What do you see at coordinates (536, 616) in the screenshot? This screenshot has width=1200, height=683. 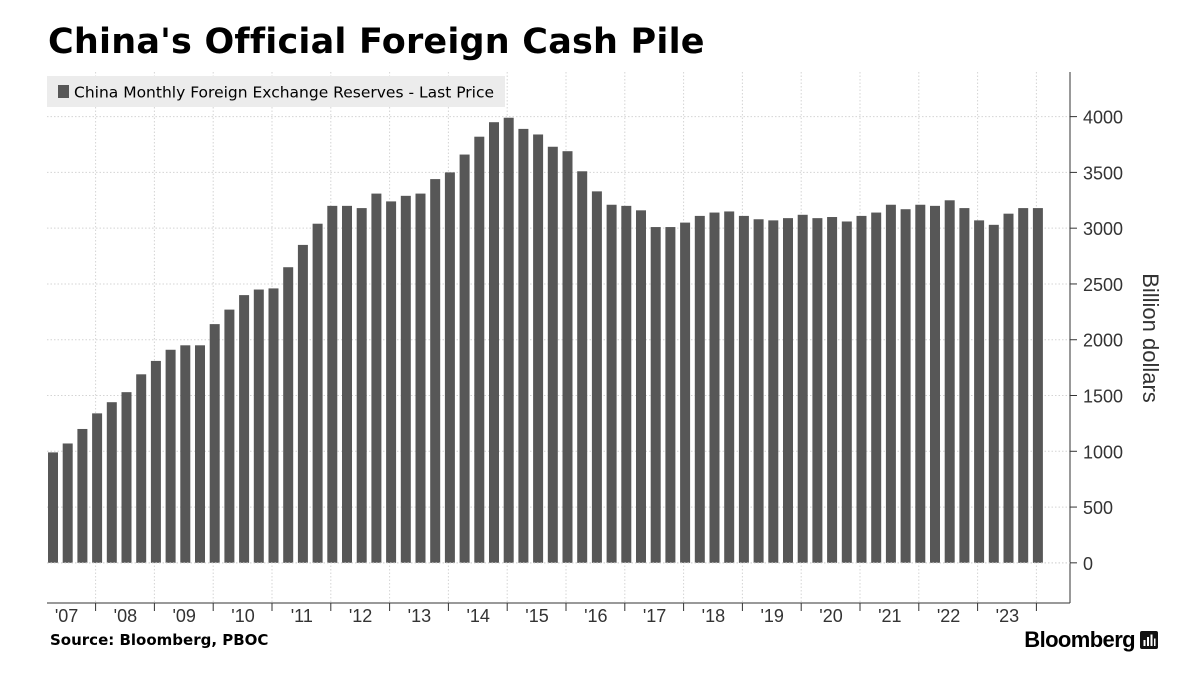 I see `x-tick-label: '15` at bounding box center [536, 616].